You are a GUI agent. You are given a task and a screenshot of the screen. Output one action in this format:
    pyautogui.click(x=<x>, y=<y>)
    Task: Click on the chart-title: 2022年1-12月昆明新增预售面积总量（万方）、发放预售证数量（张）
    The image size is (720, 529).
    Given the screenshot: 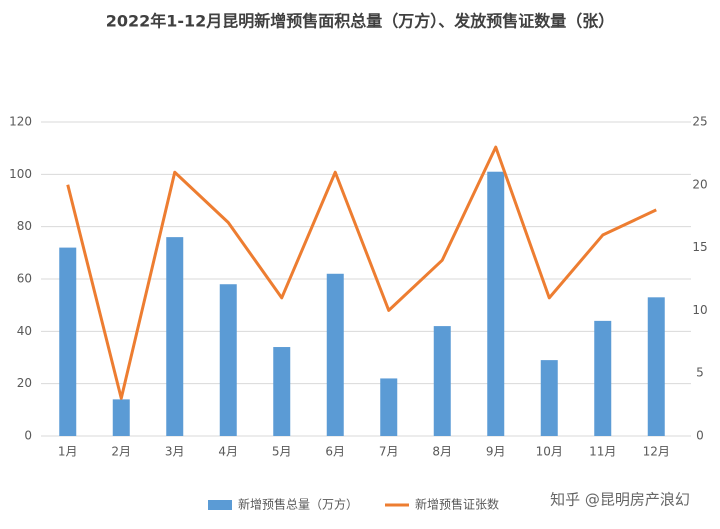 What is the action you would take?
    pyautogui.click(x=360, y=21)
    